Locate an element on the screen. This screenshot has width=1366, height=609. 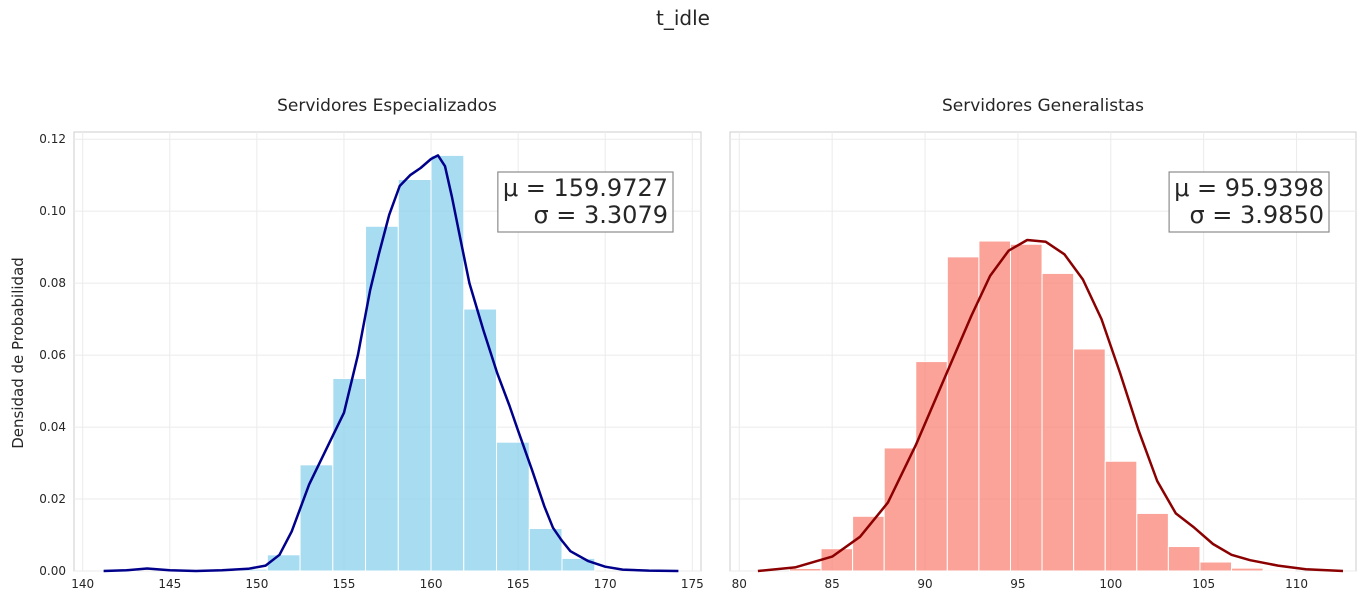
x-tick-label: 140 is located at coordinates (82, 584).